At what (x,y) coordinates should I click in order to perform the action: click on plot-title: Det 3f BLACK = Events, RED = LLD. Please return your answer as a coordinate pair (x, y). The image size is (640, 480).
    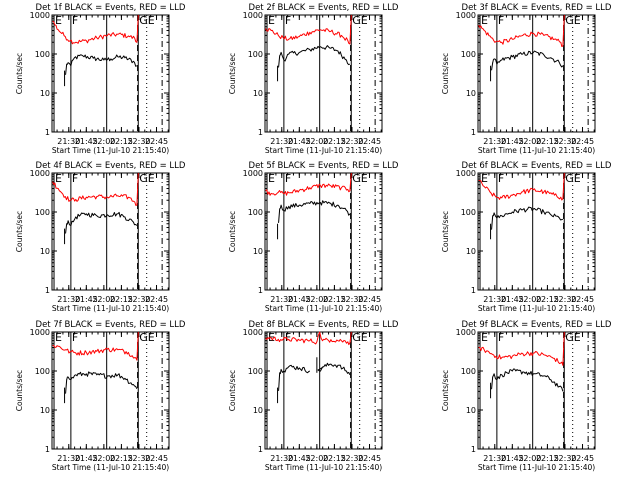
    Looking at the image, I should click on (537, 8).